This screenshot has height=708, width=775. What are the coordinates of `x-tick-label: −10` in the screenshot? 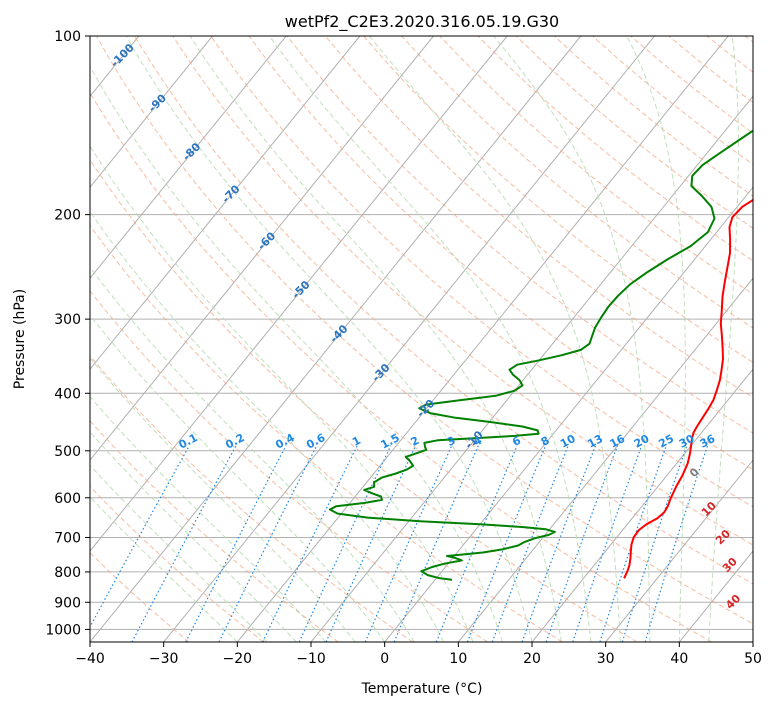 It's located at (311, 659).